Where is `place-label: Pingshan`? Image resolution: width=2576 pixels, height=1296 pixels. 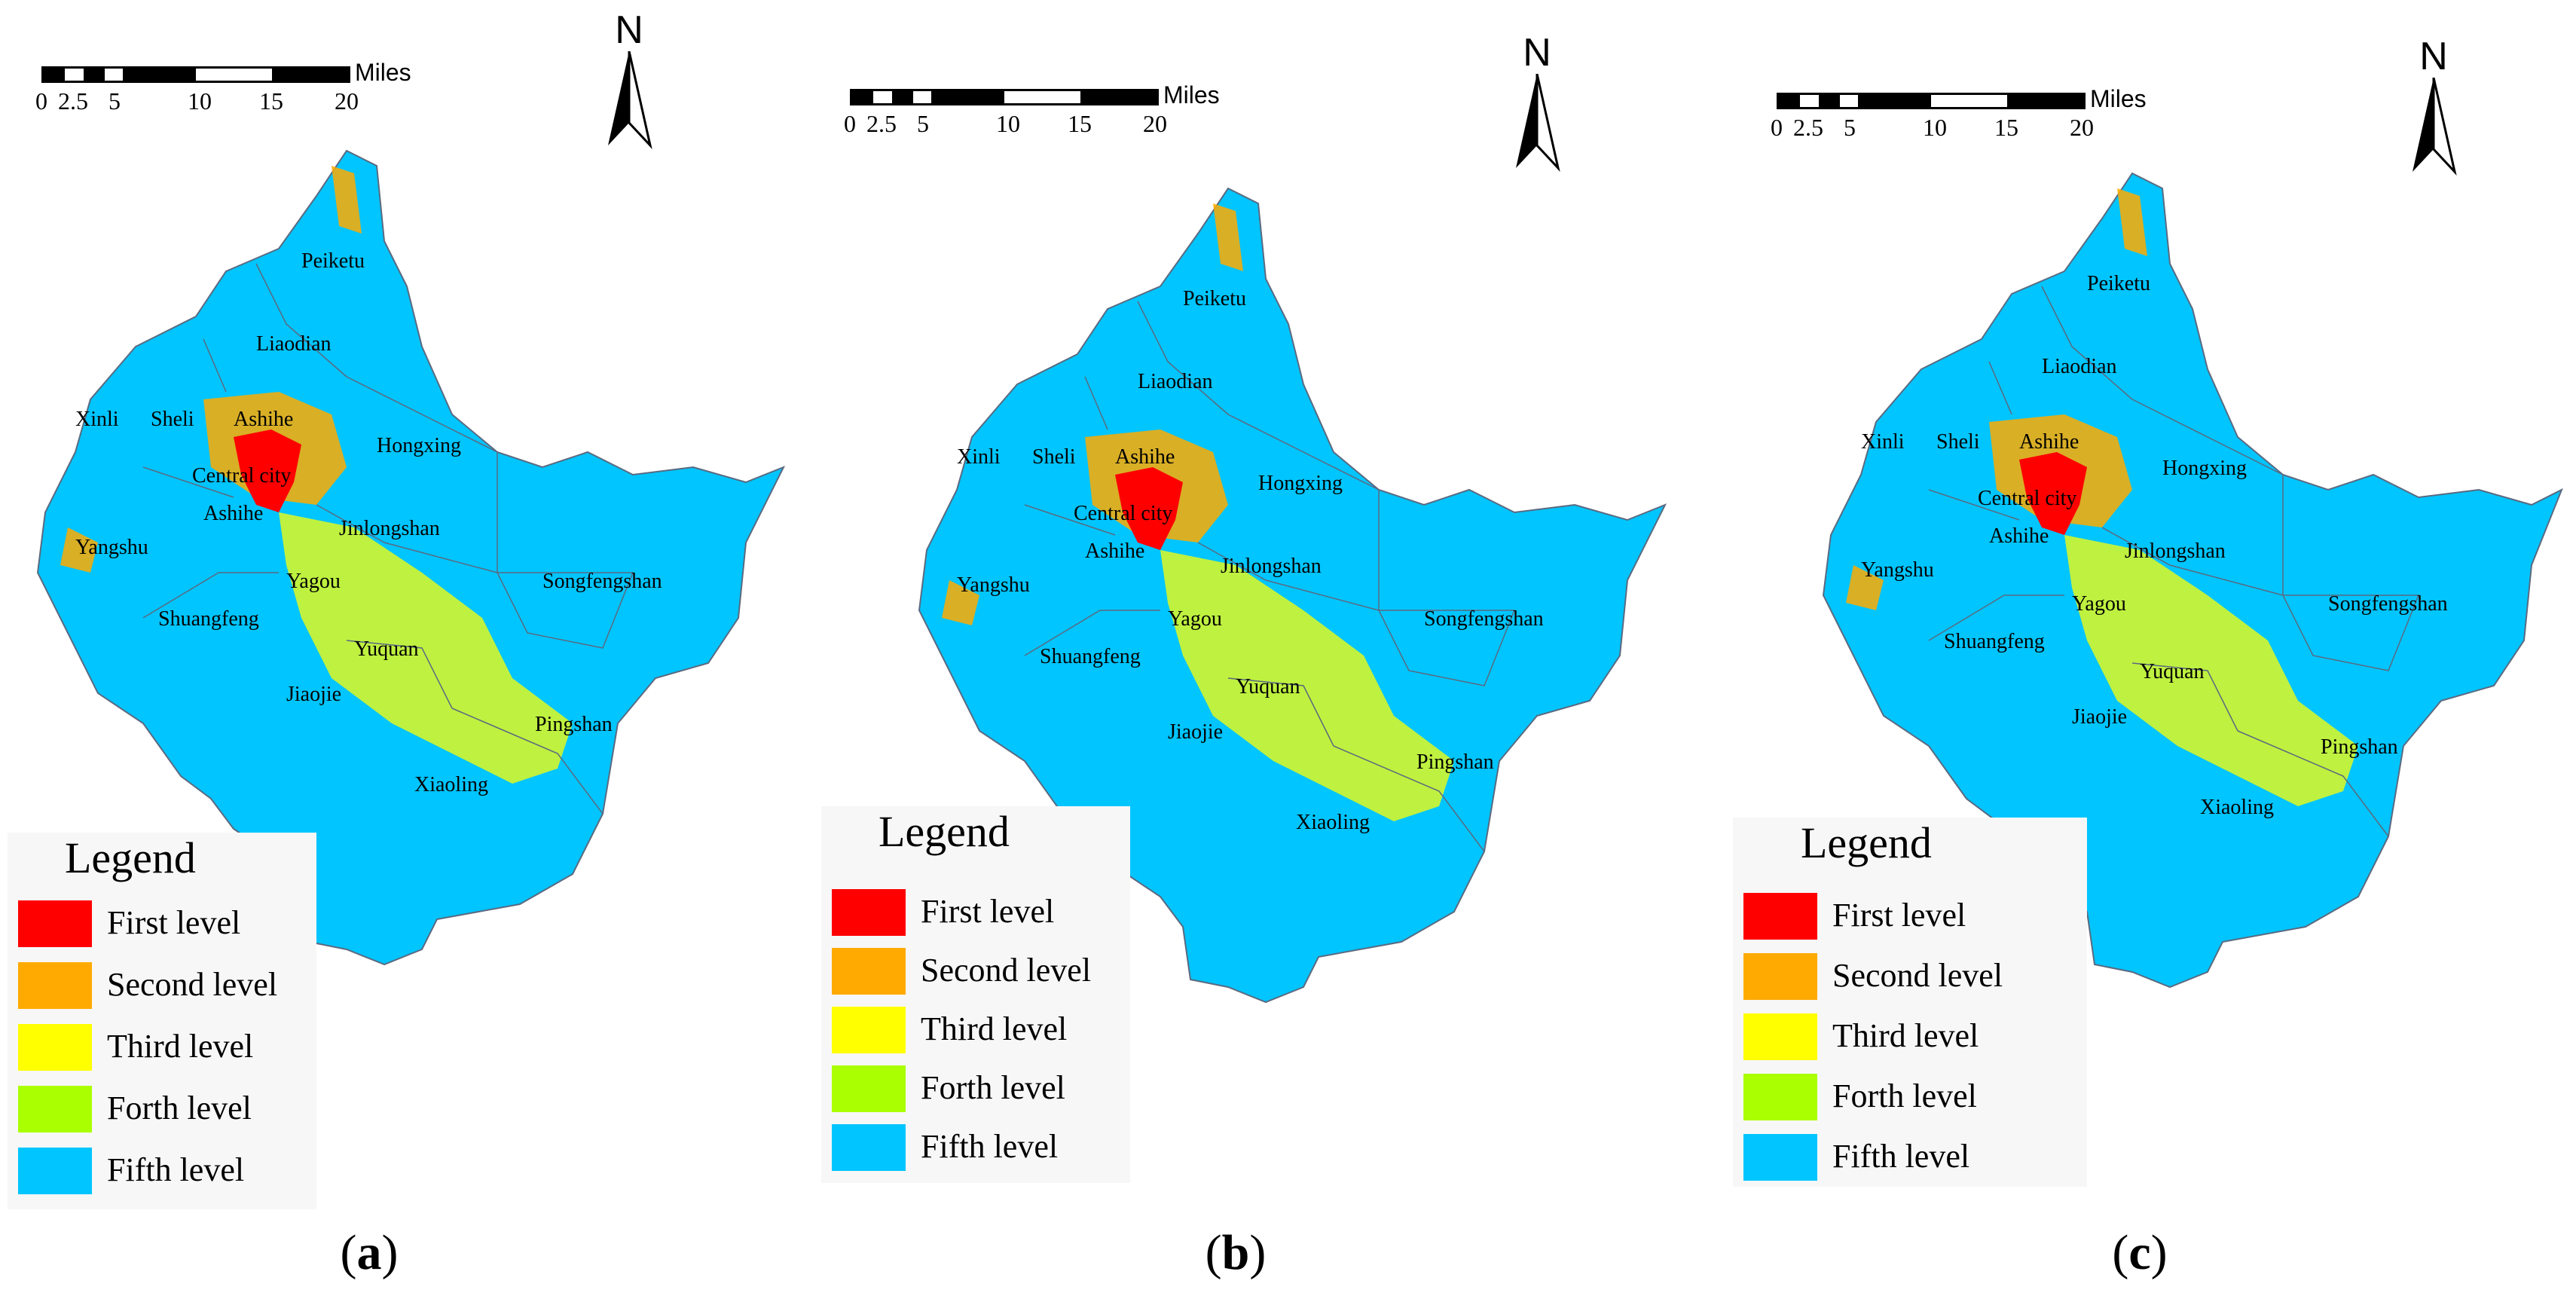 place-label: Pingshan is located at coordinates (1455, 762).